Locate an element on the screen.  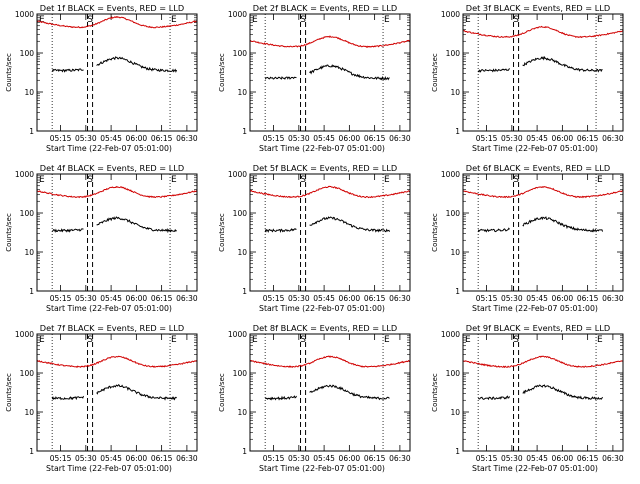
chart-title: Det 2f BLACK = Events, RED = LLD is located at coordinates (325, 8).